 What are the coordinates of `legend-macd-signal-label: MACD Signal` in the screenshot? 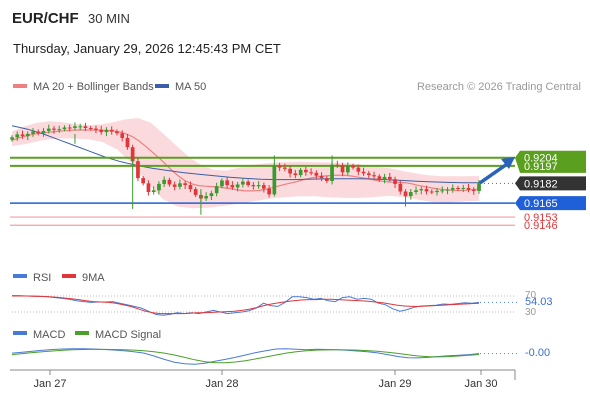 It's located at (128, 335).